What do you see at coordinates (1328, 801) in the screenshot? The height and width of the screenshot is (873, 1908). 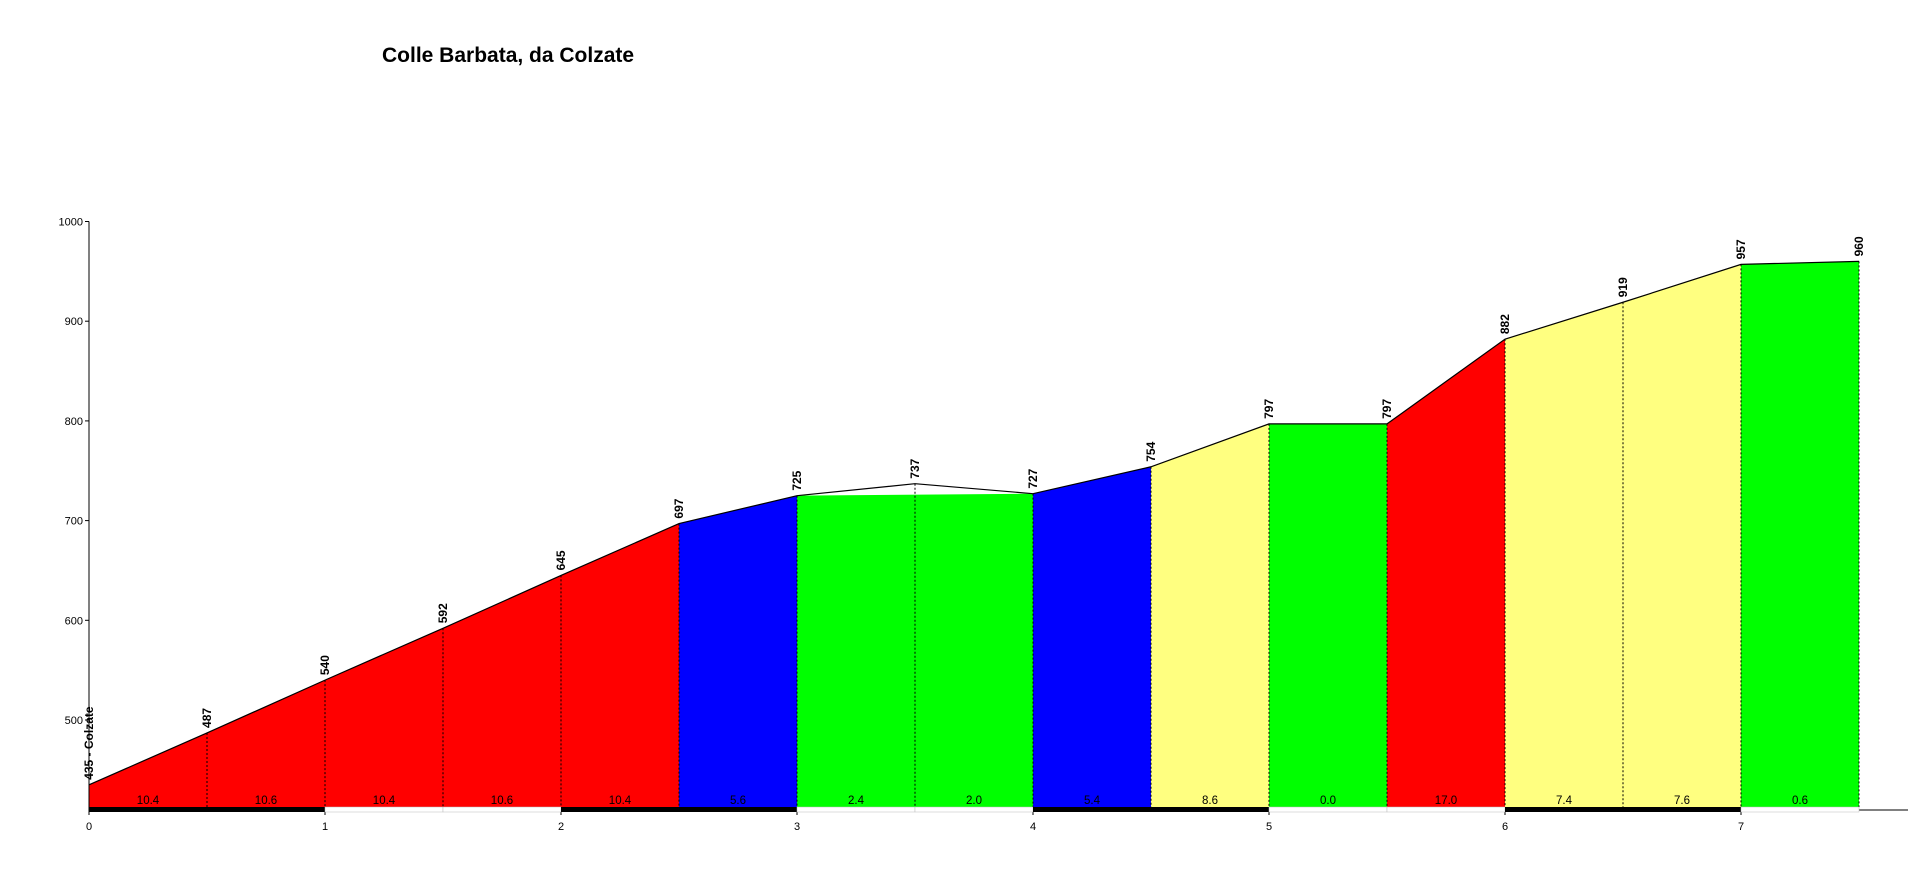 I see `gradient-label-10: 0.0` at bounding box center [1328, 801].